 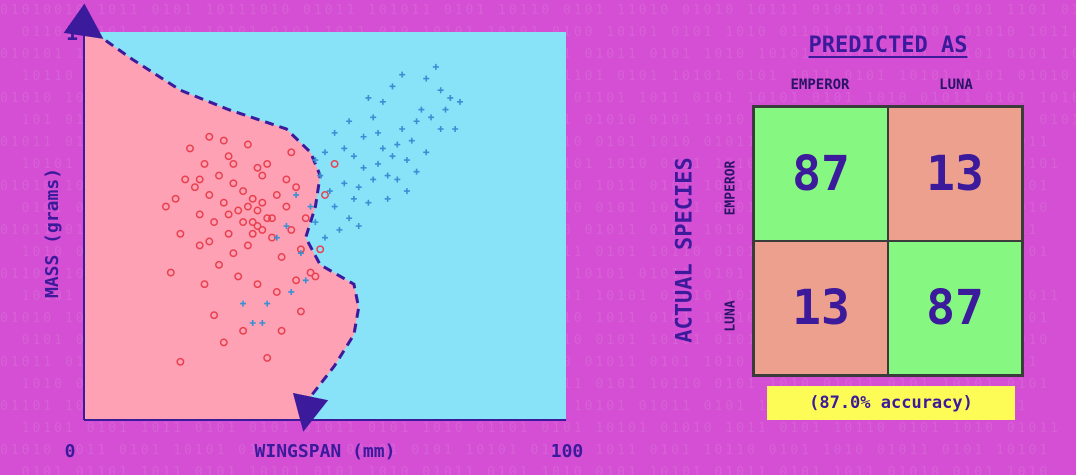 What do you see at coordinates (52, 233) in the screenshot?
I see `y-axis-label: MASS (grams)` at bounding box center [52, 233].